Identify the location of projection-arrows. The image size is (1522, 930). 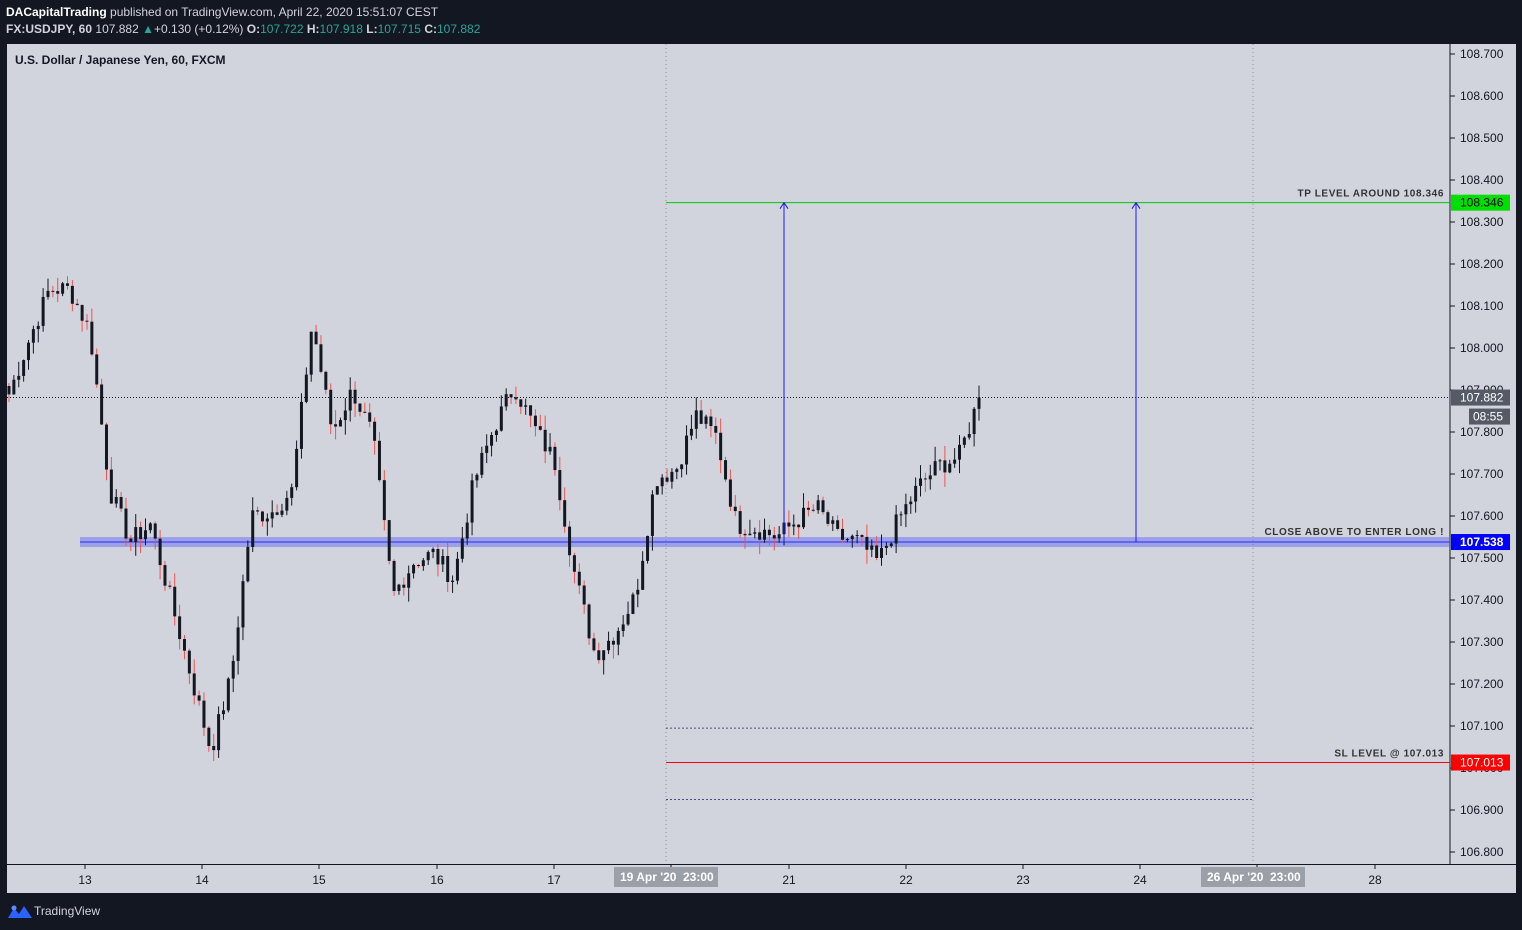
(960, 372).